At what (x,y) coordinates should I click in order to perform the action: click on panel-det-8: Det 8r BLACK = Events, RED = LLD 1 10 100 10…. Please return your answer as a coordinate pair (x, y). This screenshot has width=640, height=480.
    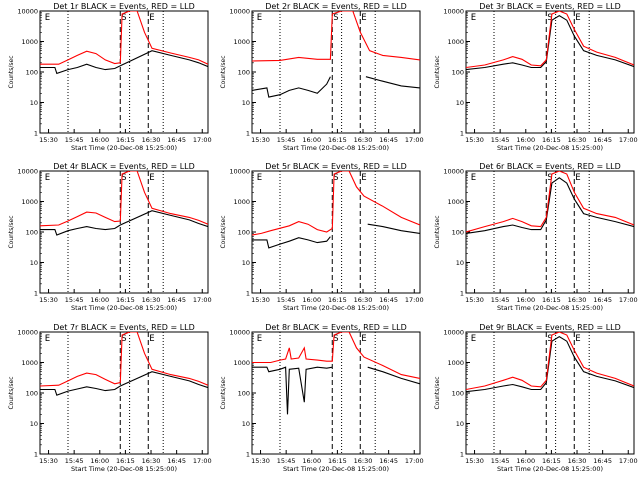
    Looking at the image, I should click on (322, 398).